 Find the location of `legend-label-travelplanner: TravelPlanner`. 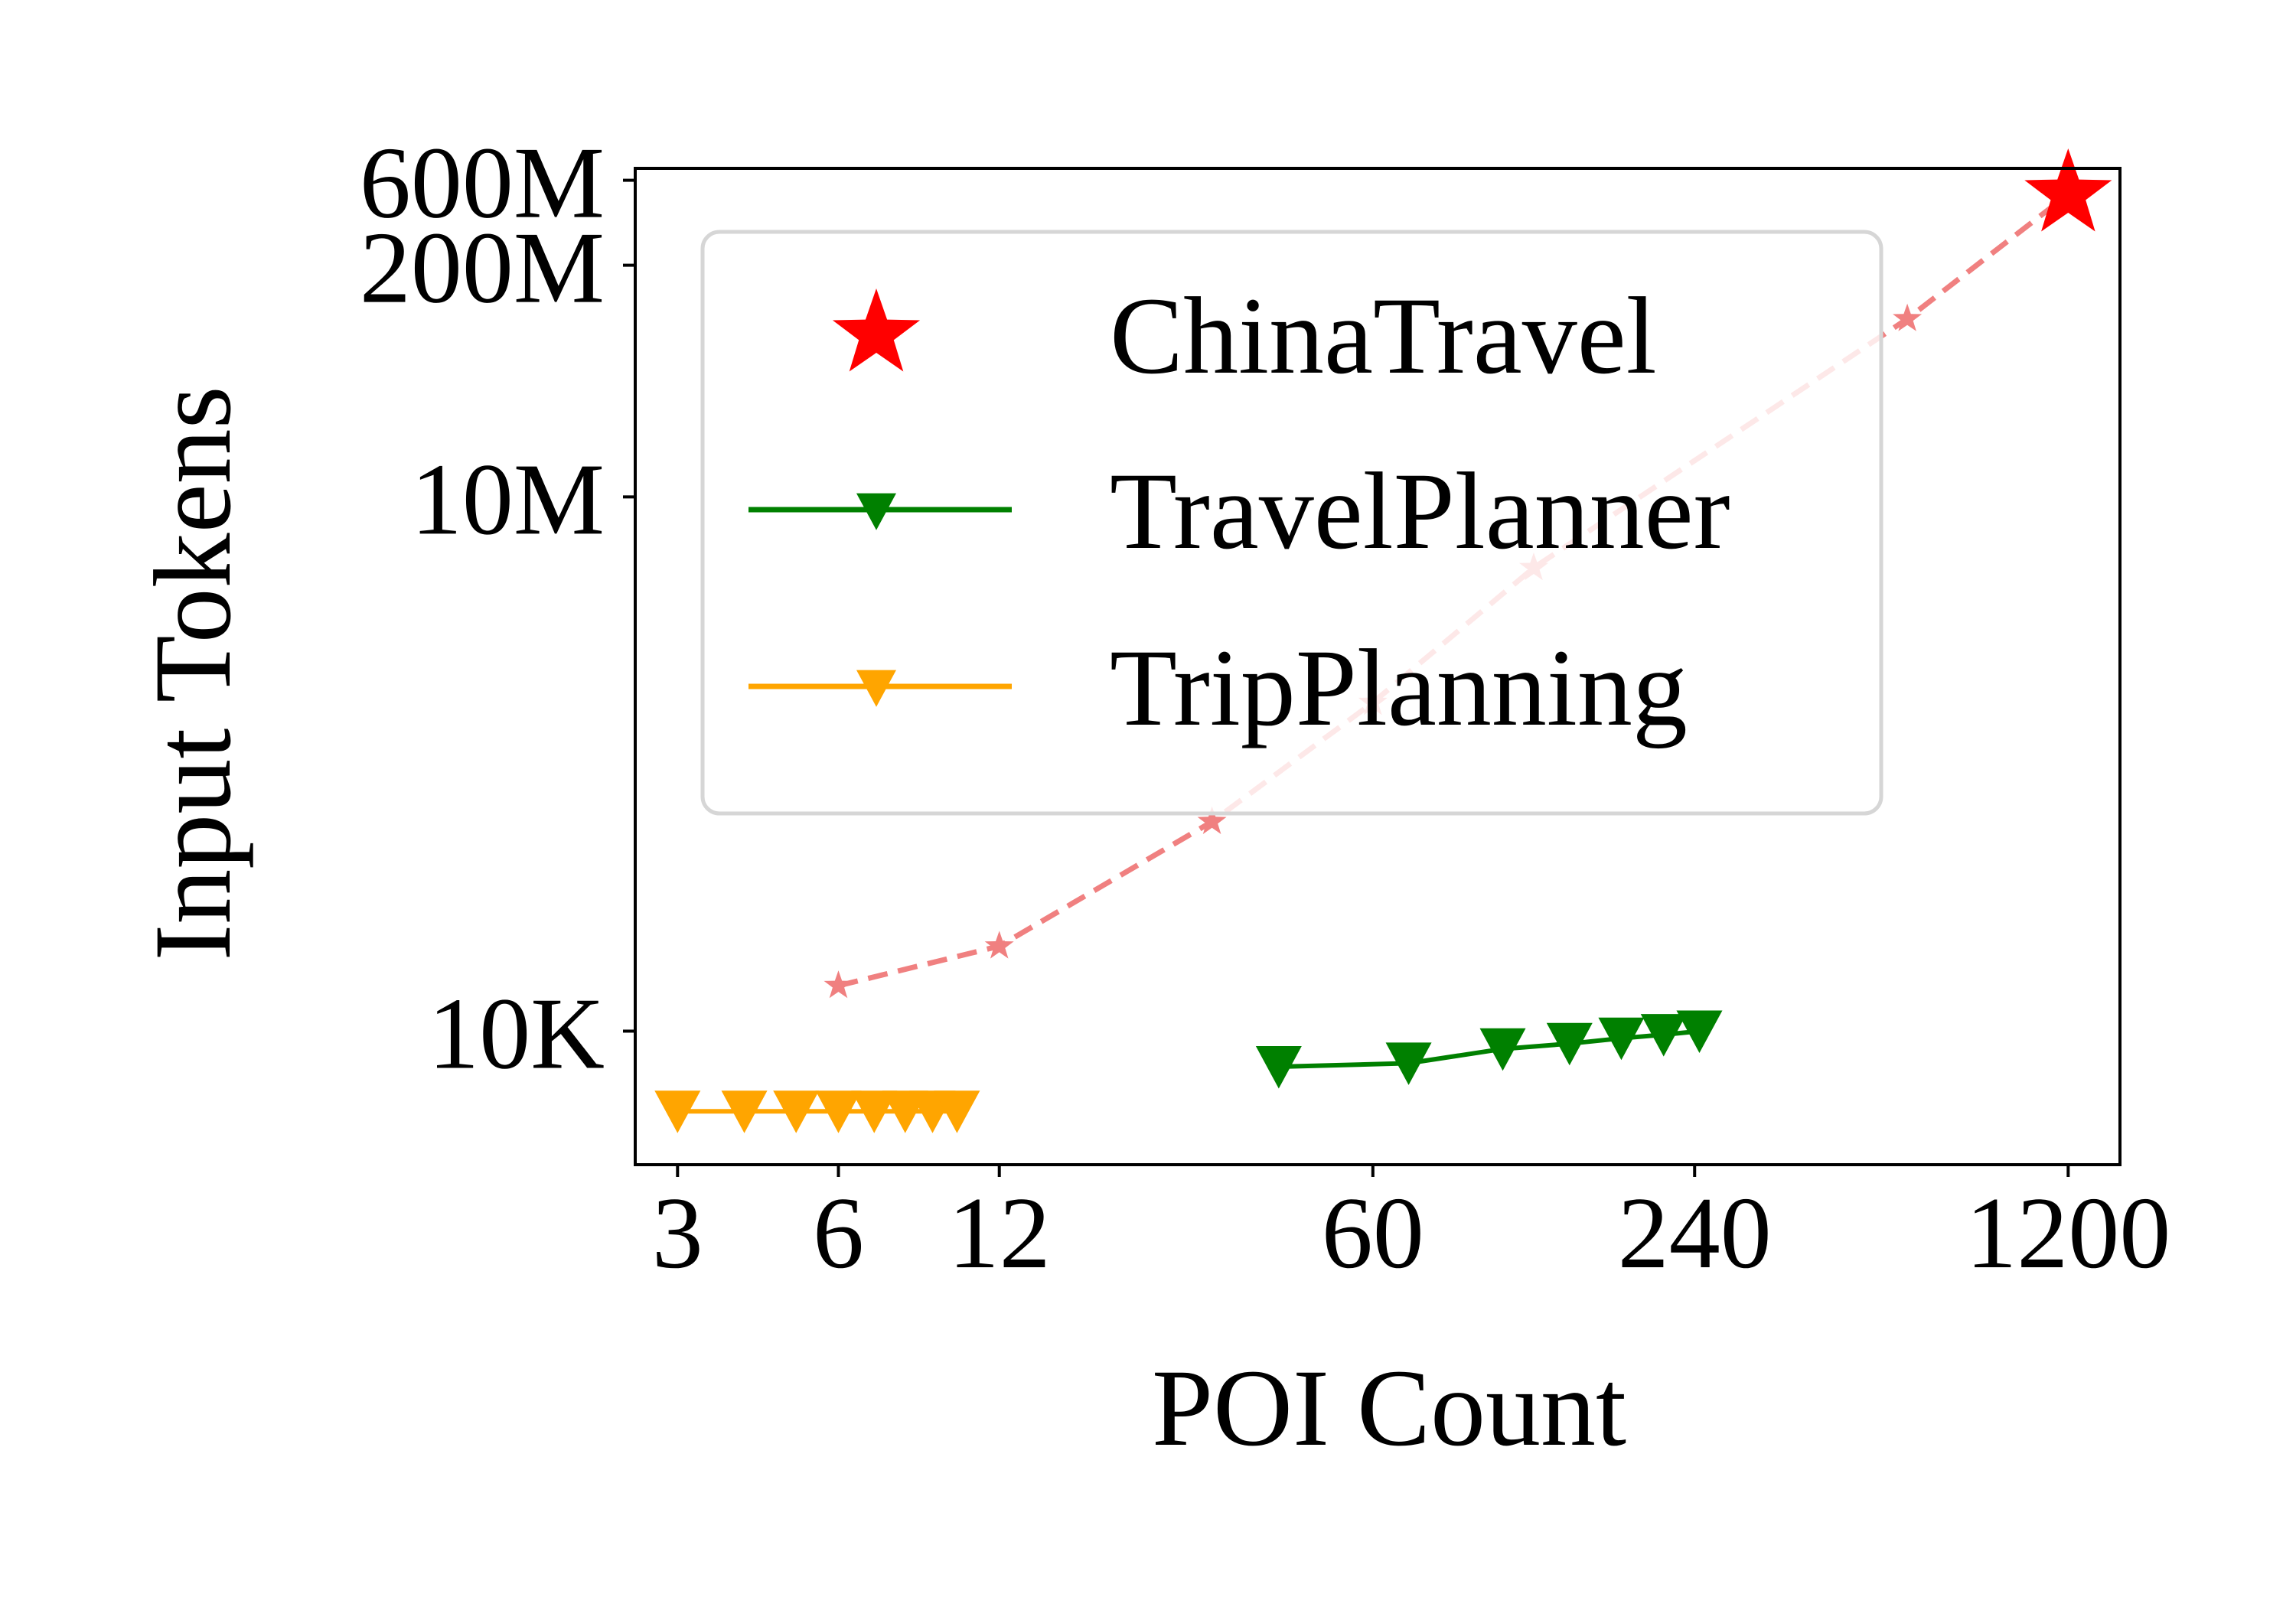

legend-label-travelplanner: TravelPlanner is located at coordinates (1420, 511).